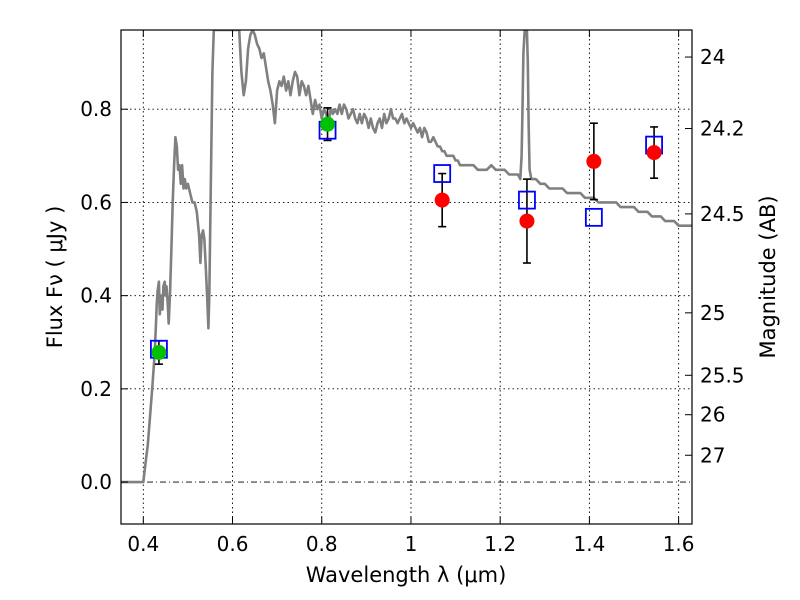  What do you see at coordinates (712, 415) in the screenshot?
I see `magnitude-tick-label: 26` at bounding box center [712, 415].